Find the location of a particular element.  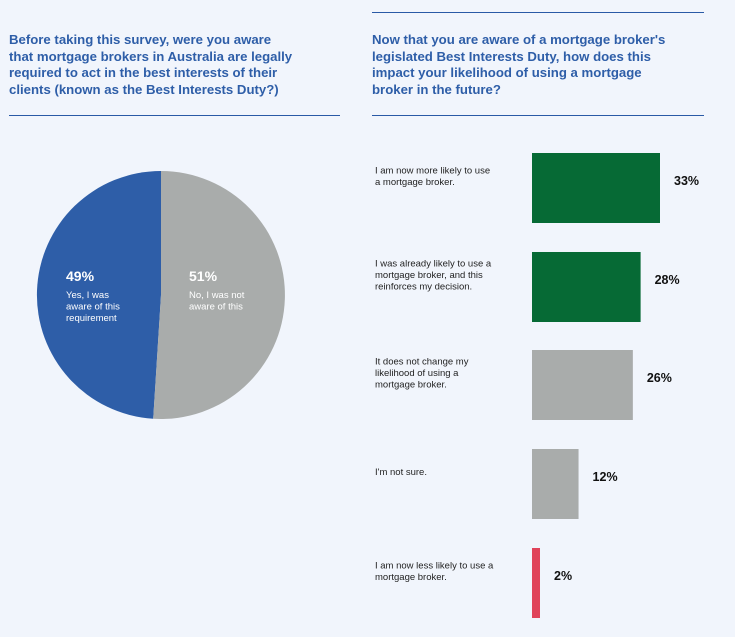

pie-slice-label: No, I was not is located at coordinates (217, 295).